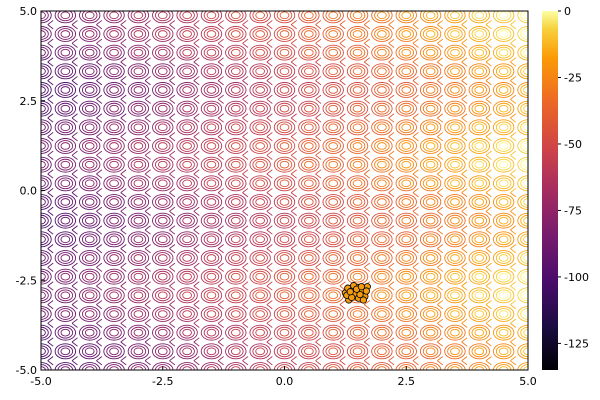 This screenshot has width=600, height=400. Describe the element at coordinates (573, 210) in the screenshot. I see `colorbar-tick-label: -75` at that location.